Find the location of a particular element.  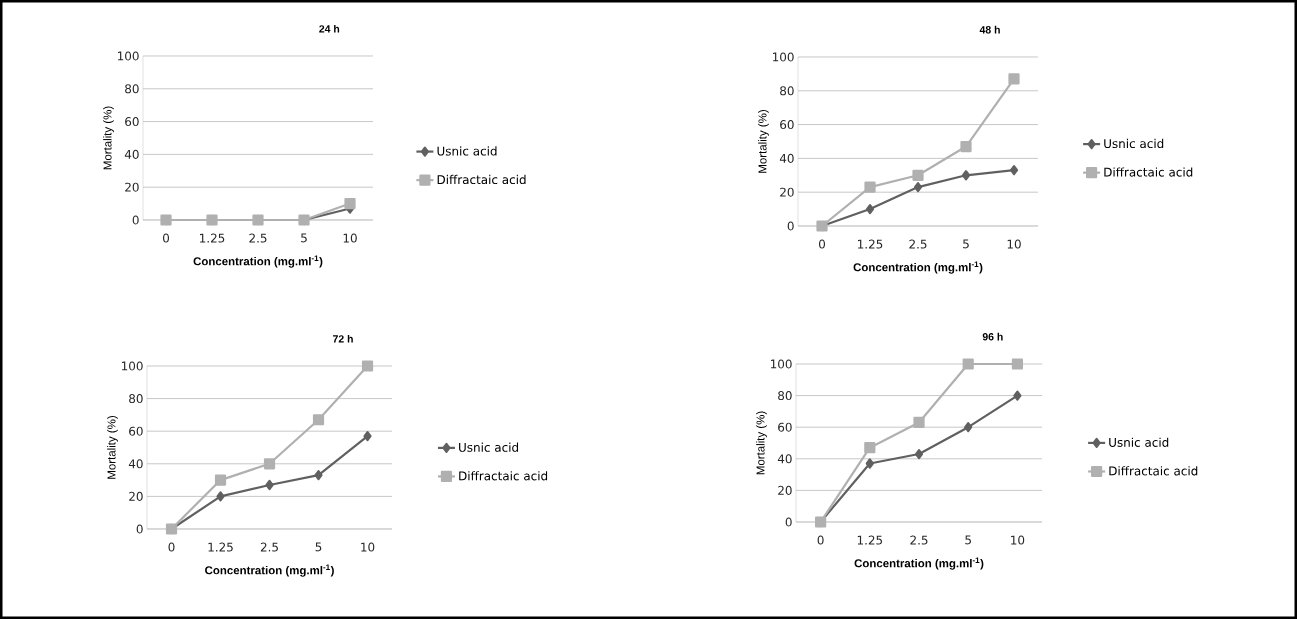

chart-title: 24 h is located at coordinates (329, 28).